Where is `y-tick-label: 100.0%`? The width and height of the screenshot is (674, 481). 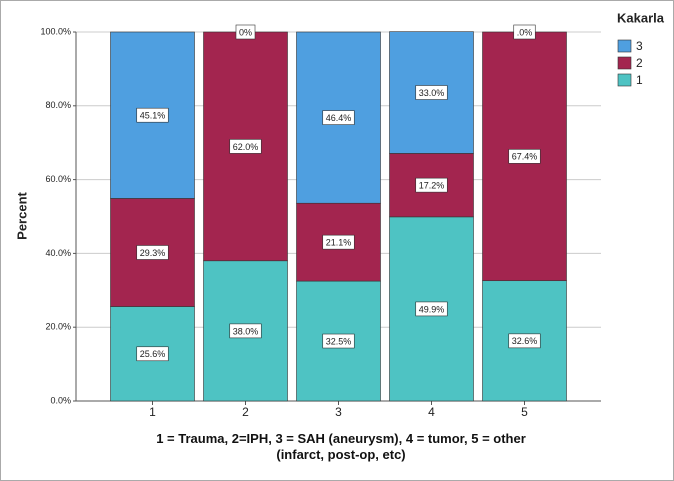 y-tick-label: 100.0% is located at coordinates (55, 31).